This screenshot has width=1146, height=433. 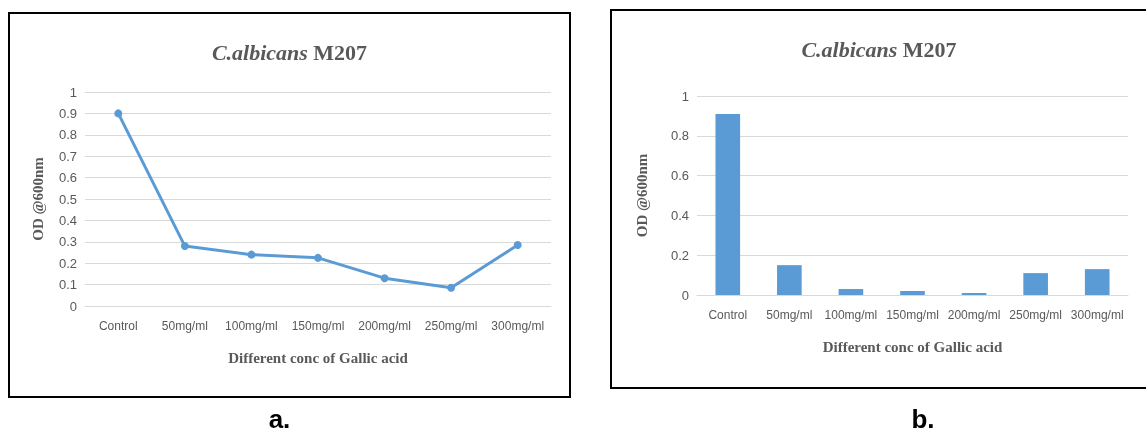 I want to click on text: a., so click(x=279, y=418).